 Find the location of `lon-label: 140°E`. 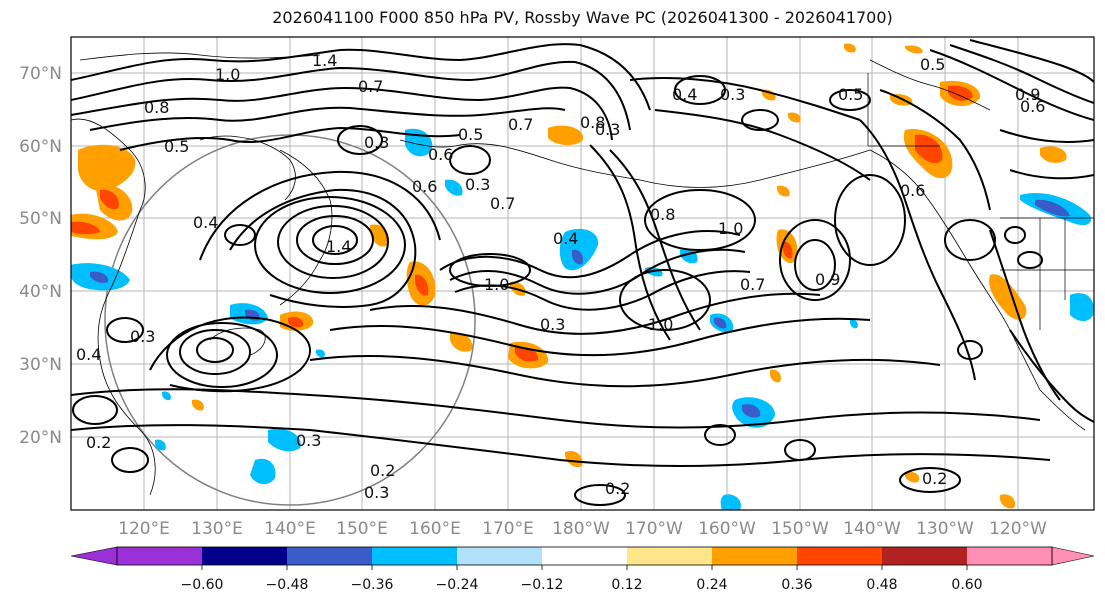

lon-label: 140°E is located at coordinates (290, 529).